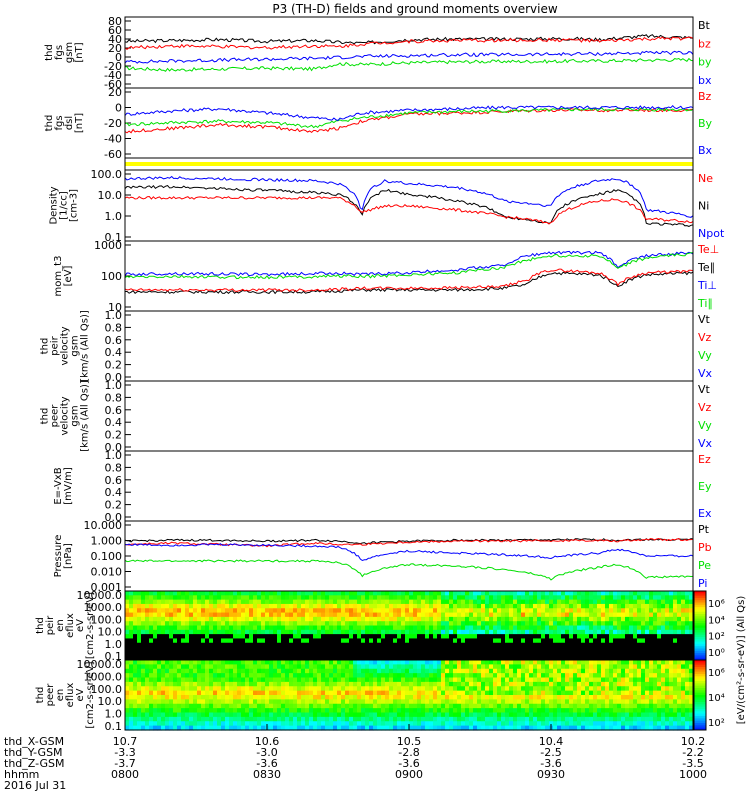 The height and width of the screenshot is (800, 750). What do you see at coordinates (114, 455) in the screenshot?
I see `y-tick-label: 1.0` at bounding box center [114, 455].